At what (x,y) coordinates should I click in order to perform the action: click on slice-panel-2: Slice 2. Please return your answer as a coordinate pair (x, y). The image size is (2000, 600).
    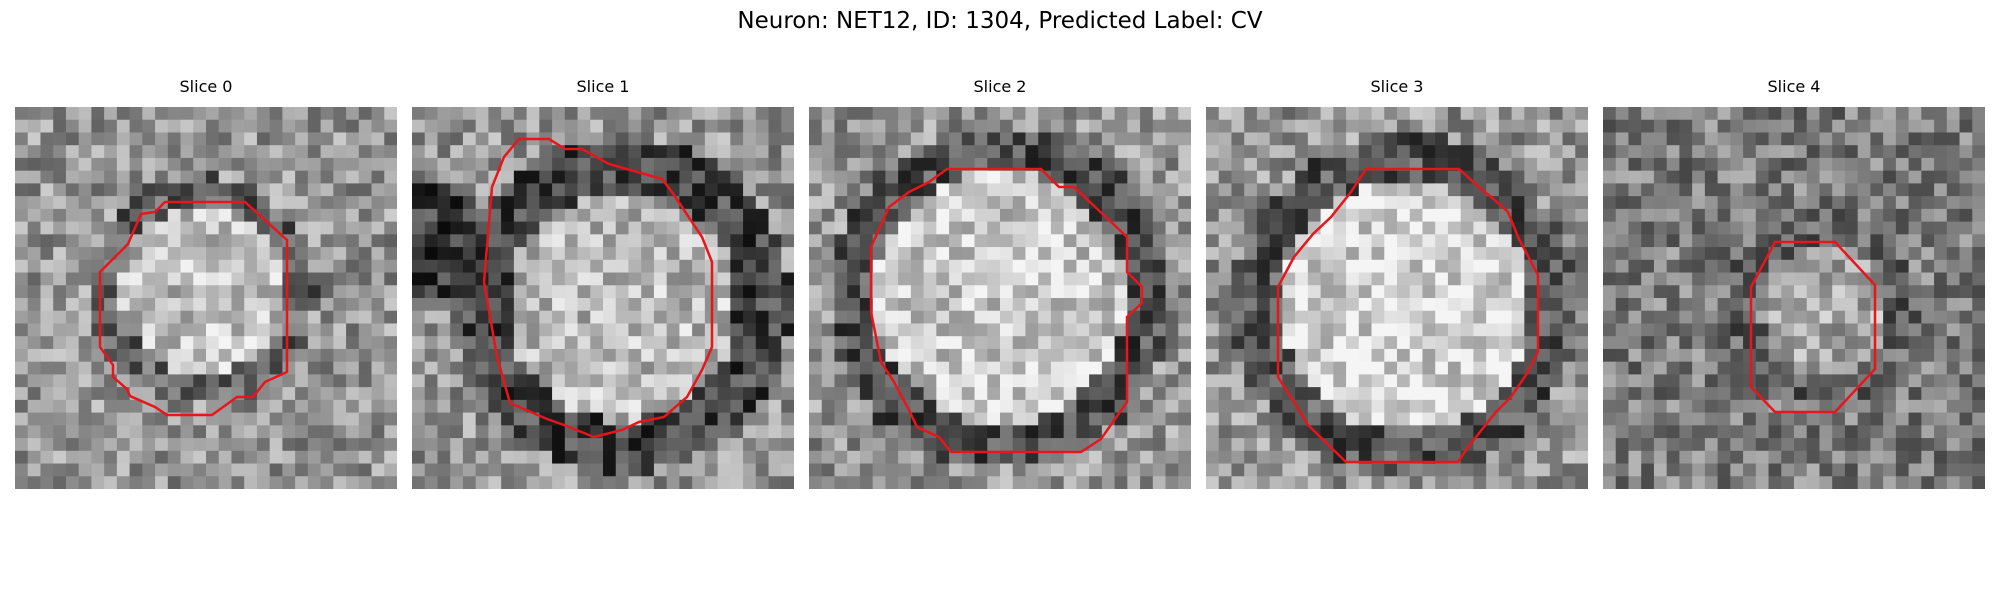
    Looking at the image, I should click on (1000, 283).